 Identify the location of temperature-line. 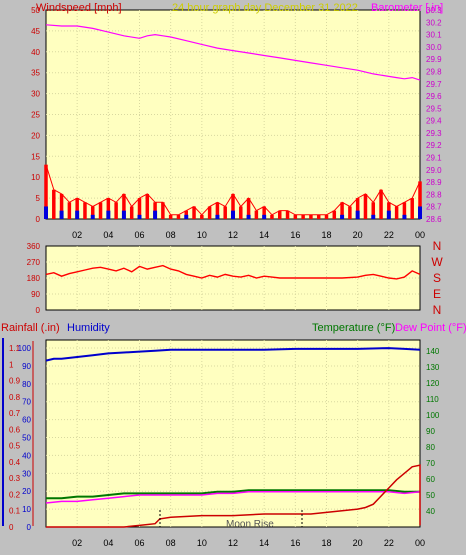
(233, 494).